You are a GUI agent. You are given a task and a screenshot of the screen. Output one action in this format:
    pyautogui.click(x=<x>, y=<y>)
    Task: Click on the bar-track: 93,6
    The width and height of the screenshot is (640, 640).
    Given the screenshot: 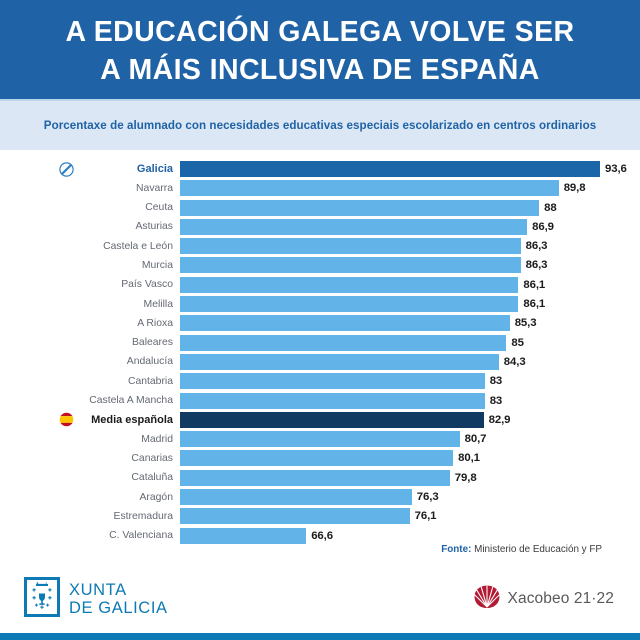 What is the action you would take?
    pyautogui.click(x=410, y=169)
    